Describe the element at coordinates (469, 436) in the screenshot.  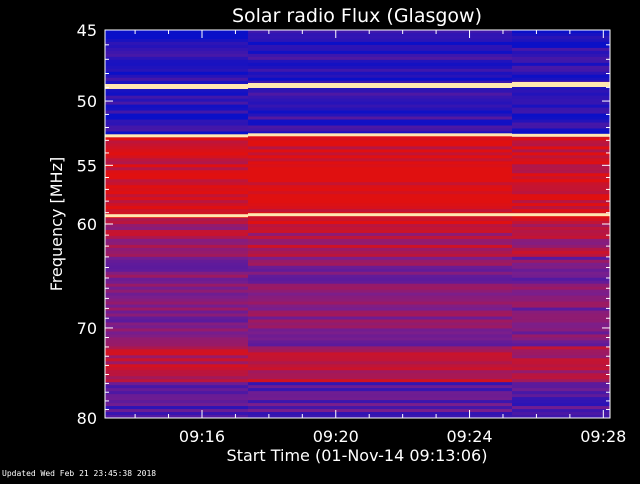
I see `x-tick-label: 09:24` at that location.